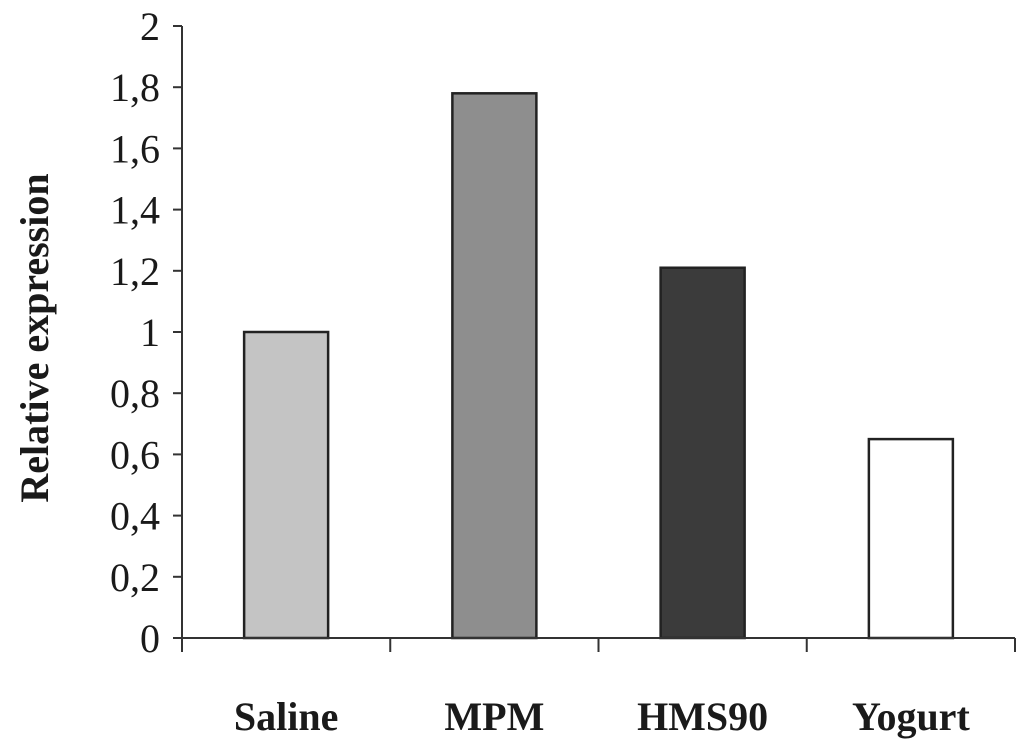 The width and height of the screenshot is (1022, 744). Describe the element at coordinates (135, 577) in the screenshot. I see `y-tick-label: 0,2` at that location.